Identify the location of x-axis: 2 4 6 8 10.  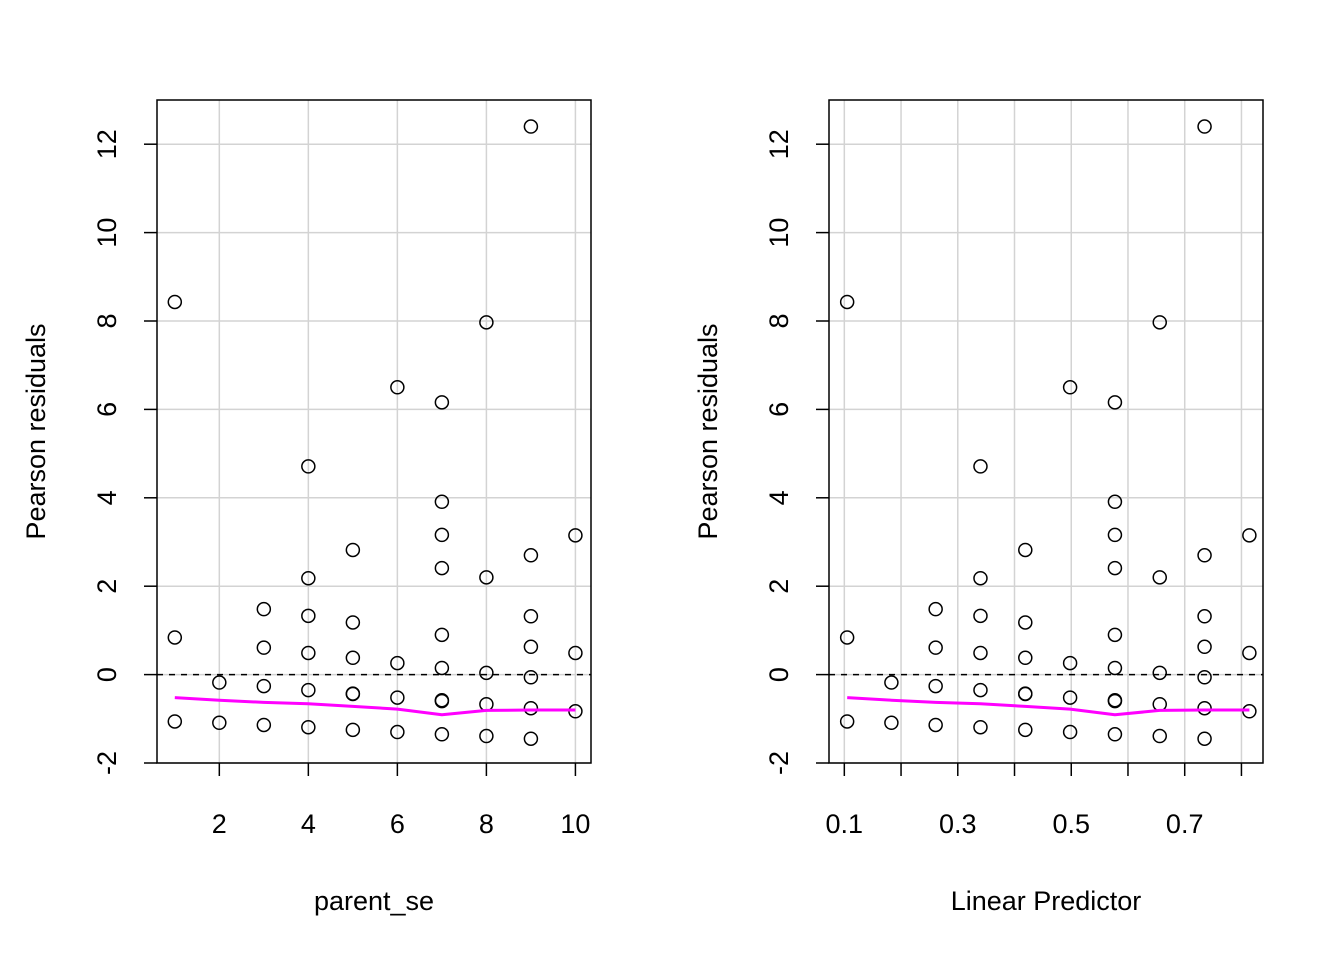
(401, 801).